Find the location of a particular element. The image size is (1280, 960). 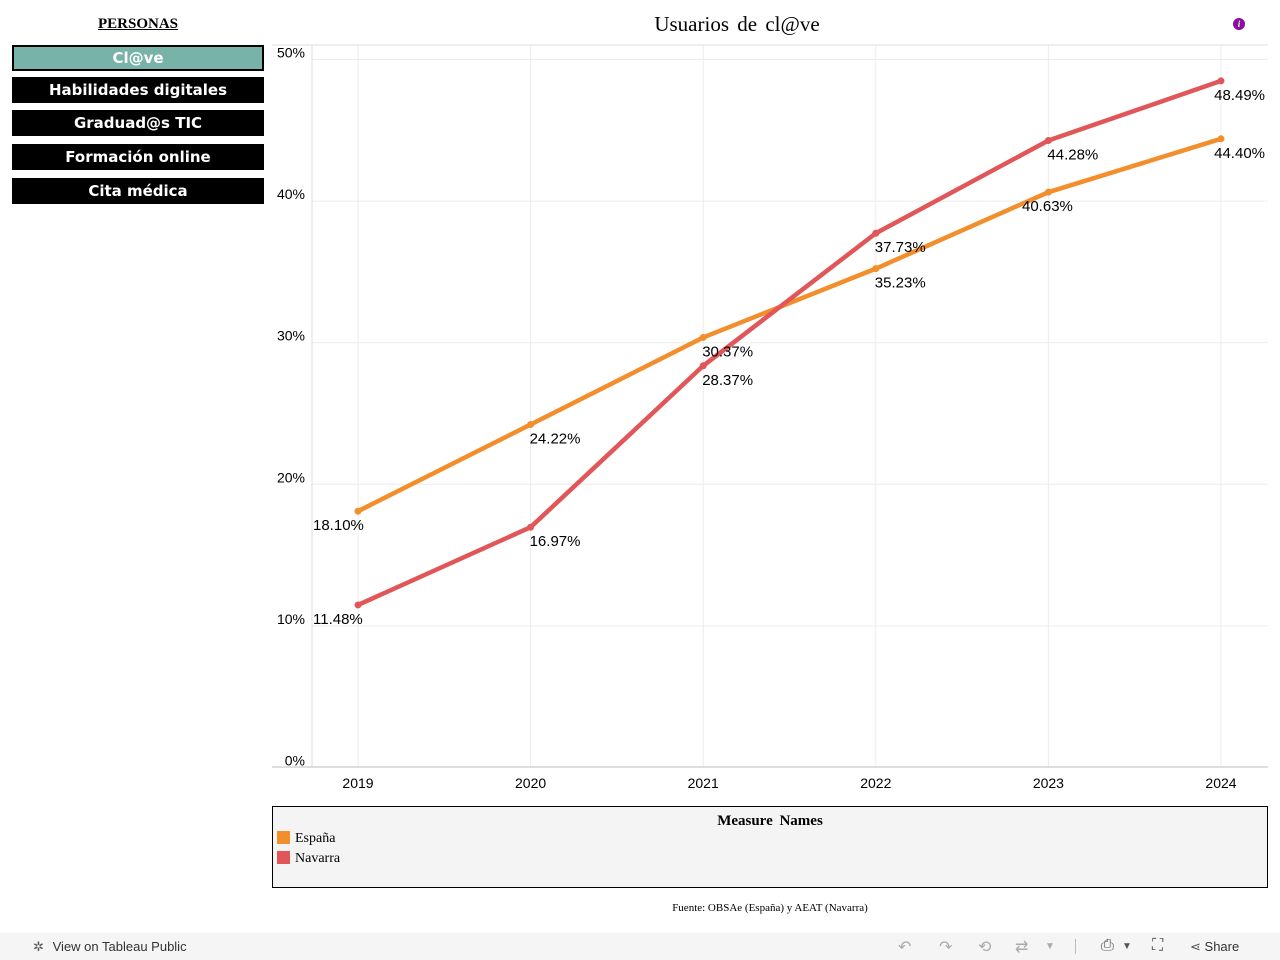

data-label: 48.49% is located at coordinates (1239, 95).